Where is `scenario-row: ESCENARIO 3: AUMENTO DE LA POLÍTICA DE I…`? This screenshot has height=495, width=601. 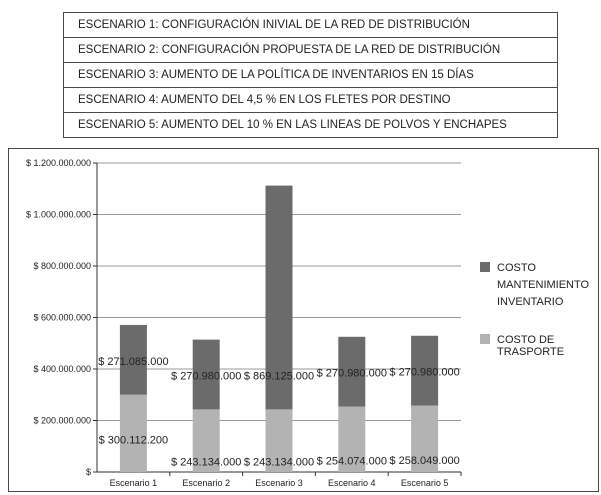
scenario-row: ESCENARIO 3: AUMENTO DE LA POLÍTICA DE I… is located at coordinates (310, 75).